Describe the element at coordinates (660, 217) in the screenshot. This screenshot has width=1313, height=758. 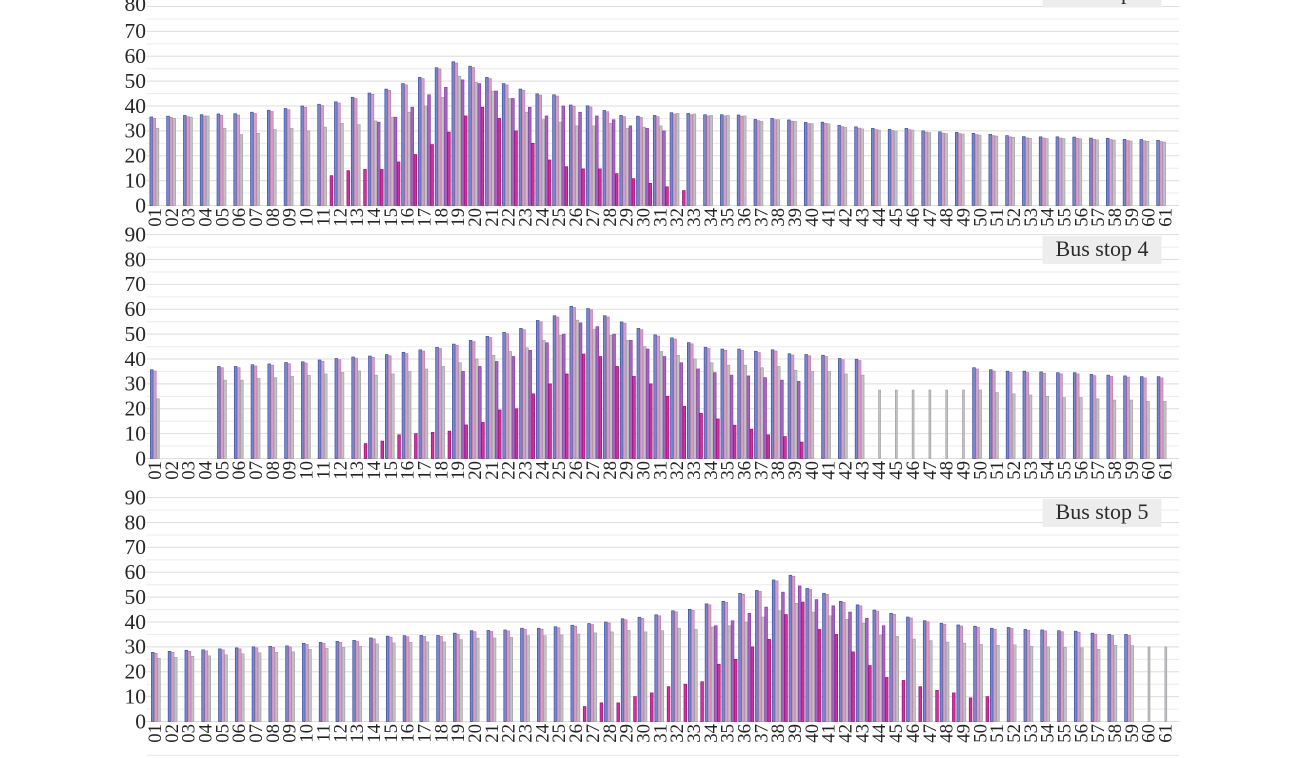
I see `svg-text: 31` at that location.